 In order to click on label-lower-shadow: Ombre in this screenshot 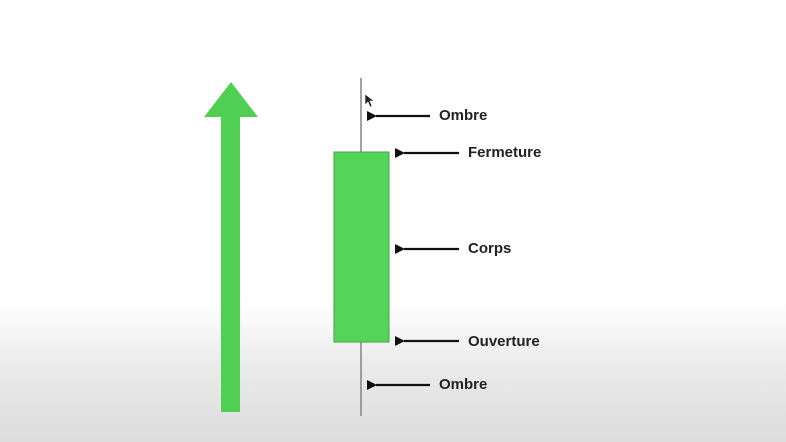, I will do `click(463, 384)`.